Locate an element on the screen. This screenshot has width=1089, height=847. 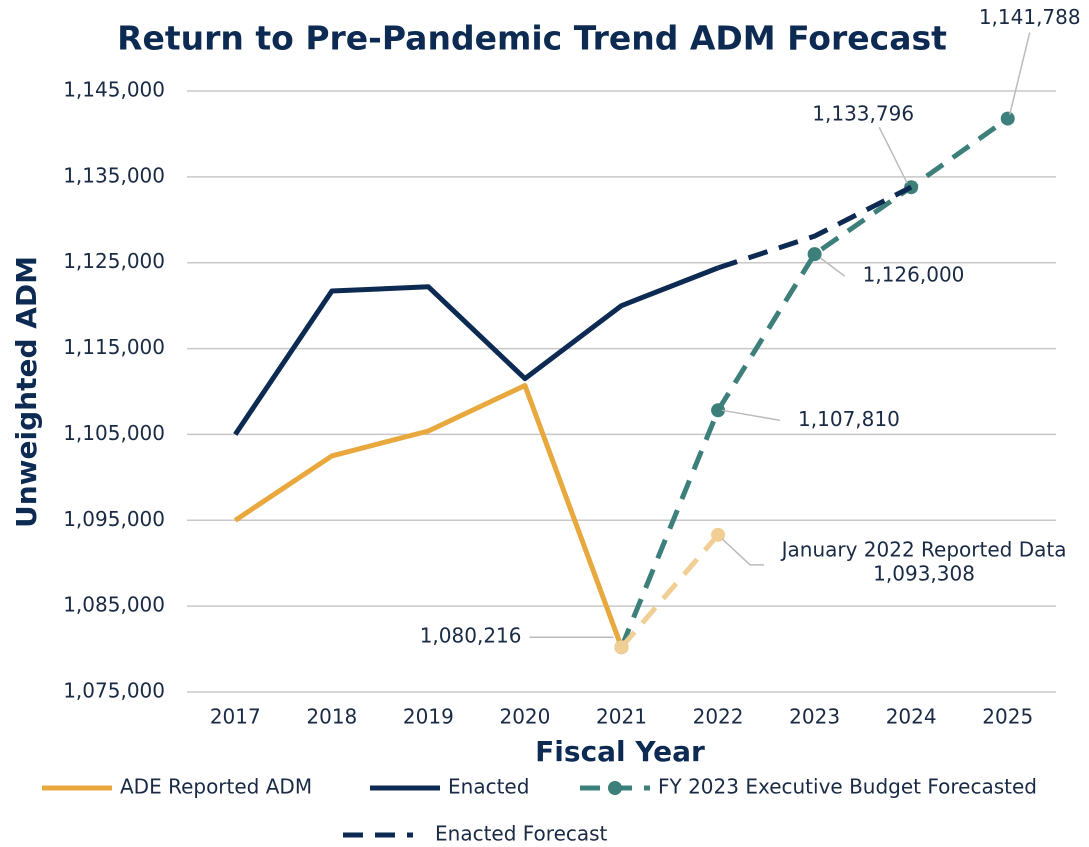
y-tick-label: 1,135,000 is located at coordinates (114, 175).